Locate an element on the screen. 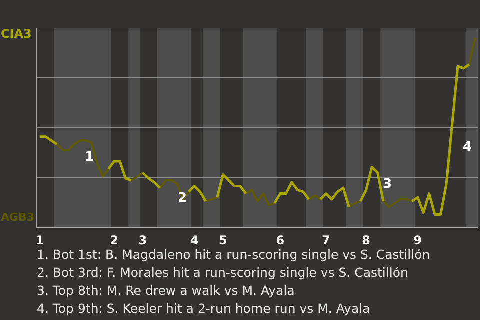 This screenshot has width=480, height=320. x-tick-label: 4 is located at coordinates (194, 241).